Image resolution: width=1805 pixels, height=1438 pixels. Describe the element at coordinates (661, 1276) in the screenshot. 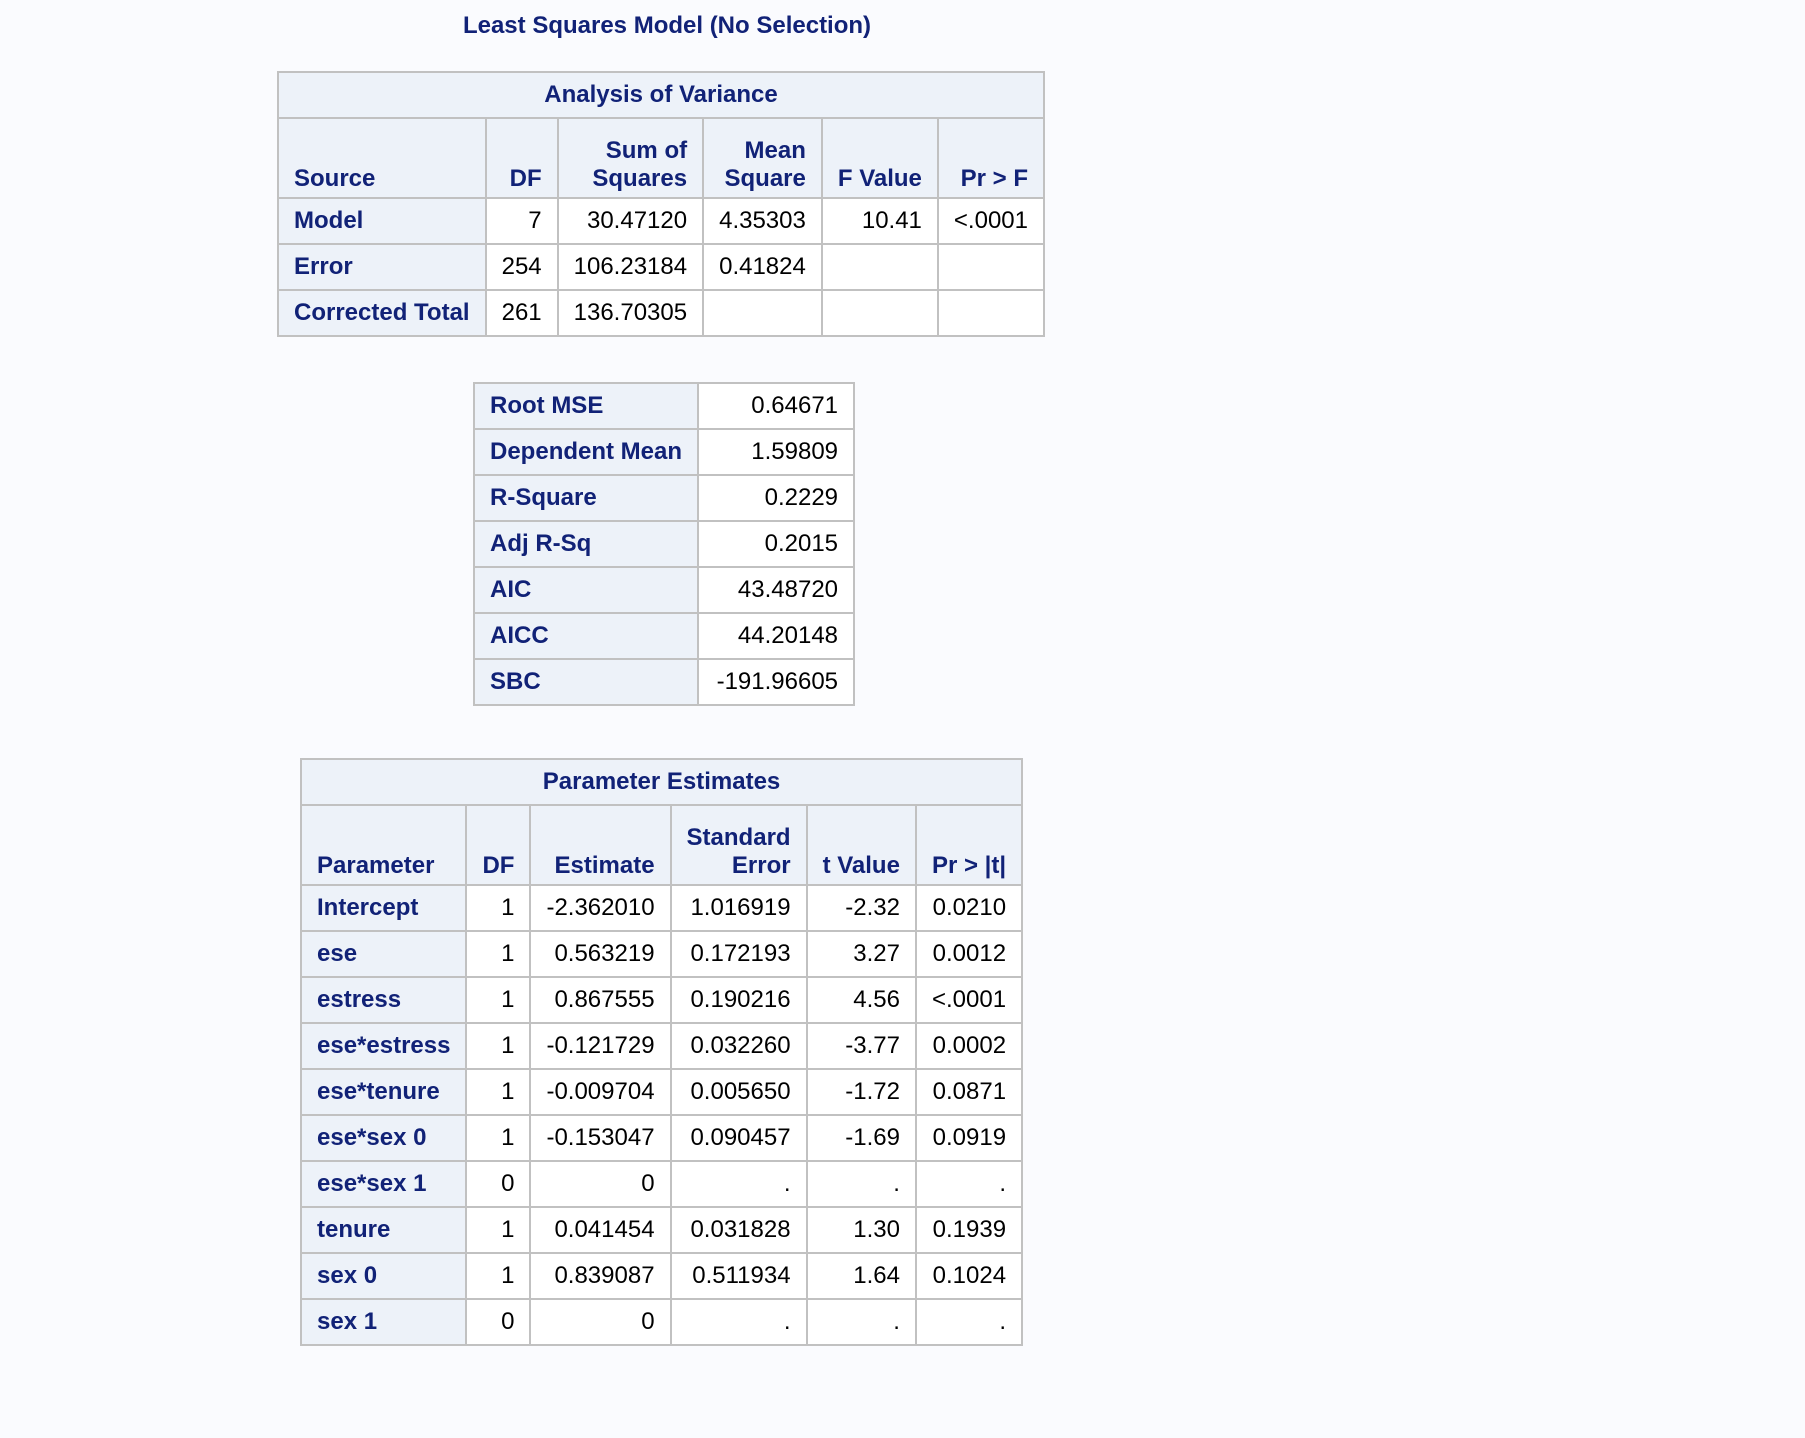

I see `table-row: sex 0 1 0.839087 0.511934 1.64 0.1024` at that location.